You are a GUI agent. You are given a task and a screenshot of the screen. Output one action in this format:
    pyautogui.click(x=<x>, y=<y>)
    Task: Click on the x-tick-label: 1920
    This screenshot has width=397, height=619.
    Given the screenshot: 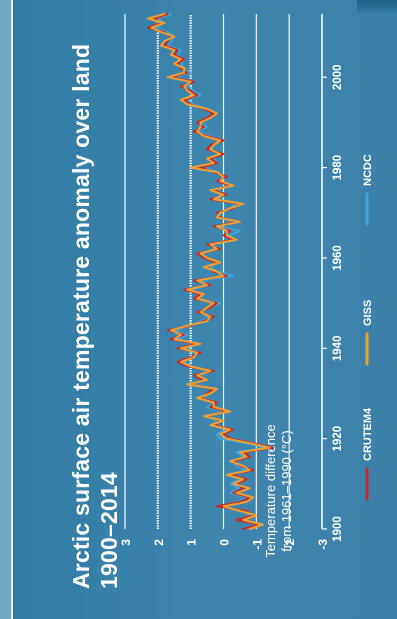 What is the action you would take?
    pyautogui.click(x=338, y=439)
    